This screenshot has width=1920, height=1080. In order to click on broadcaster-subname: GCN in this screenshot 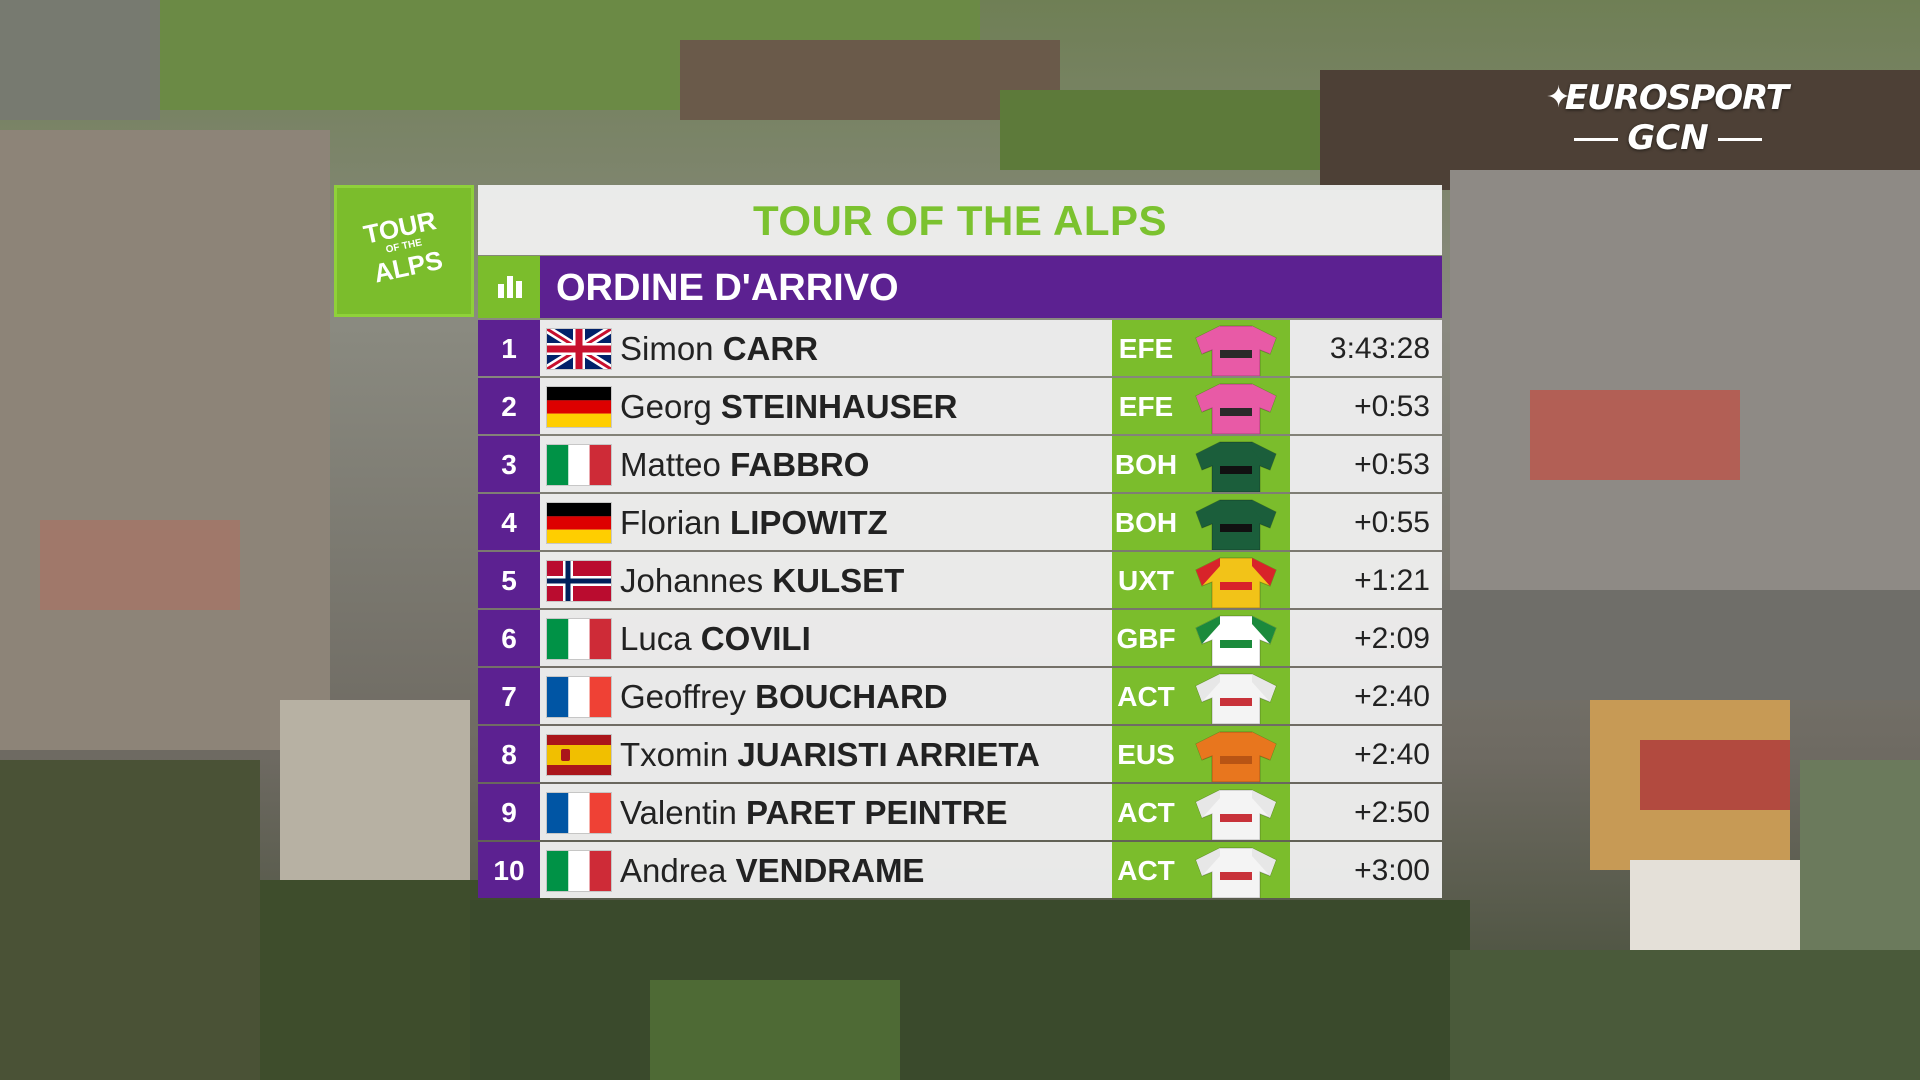, I will do `click(1668, 138)`.